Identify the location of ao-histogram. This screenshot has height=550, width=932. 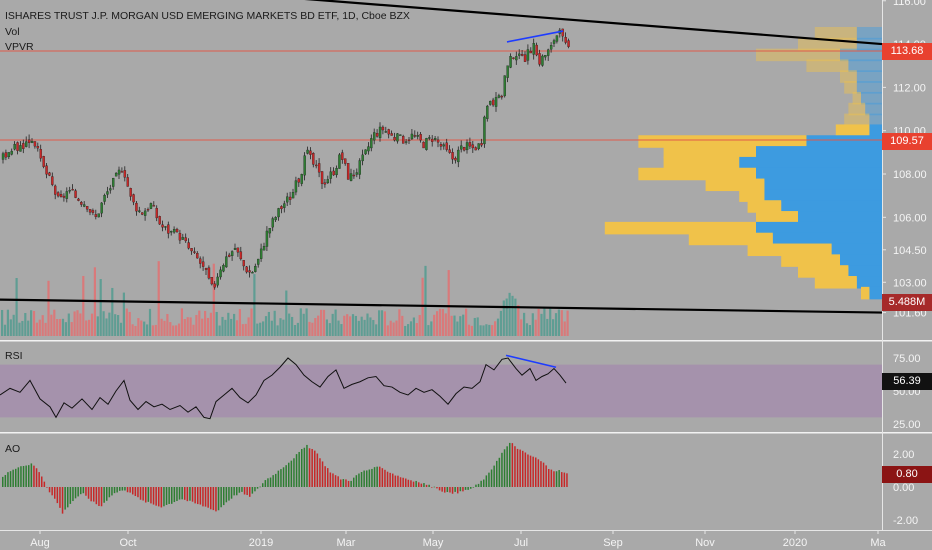
(285, 478).